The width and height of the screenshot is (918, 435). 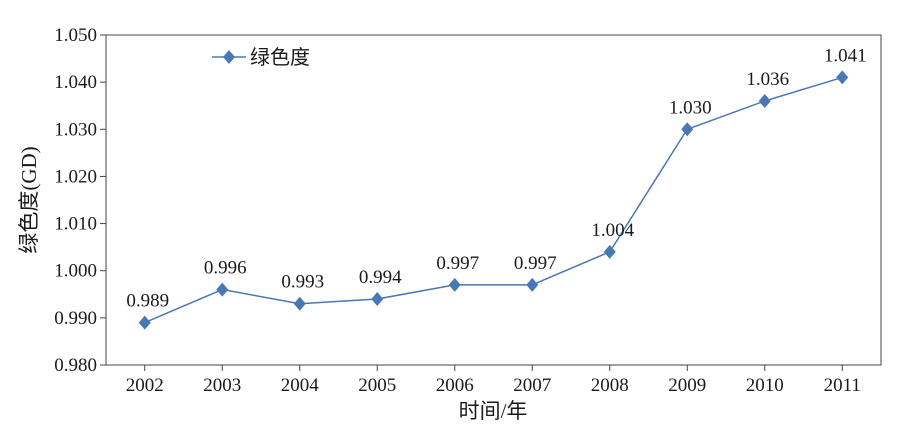 I want to click on x-tick-label: 2008, so click(x=610, y=385).